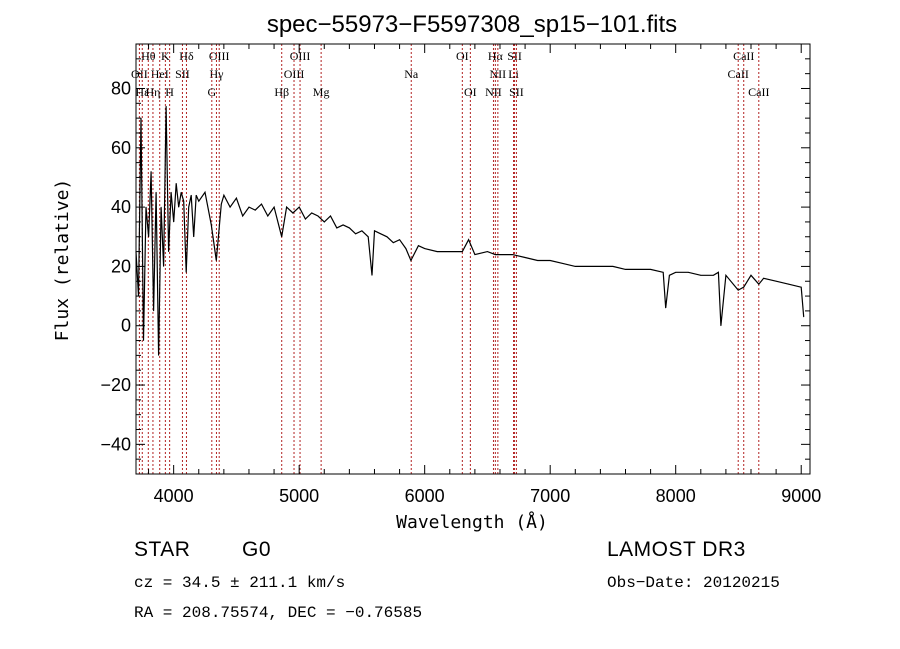 The image size is (900, 649). What do you see at coordinates (676, 549) in the screenshot?
I see `survey-name: LAMOST DR3` at bounding box center [676, 549].